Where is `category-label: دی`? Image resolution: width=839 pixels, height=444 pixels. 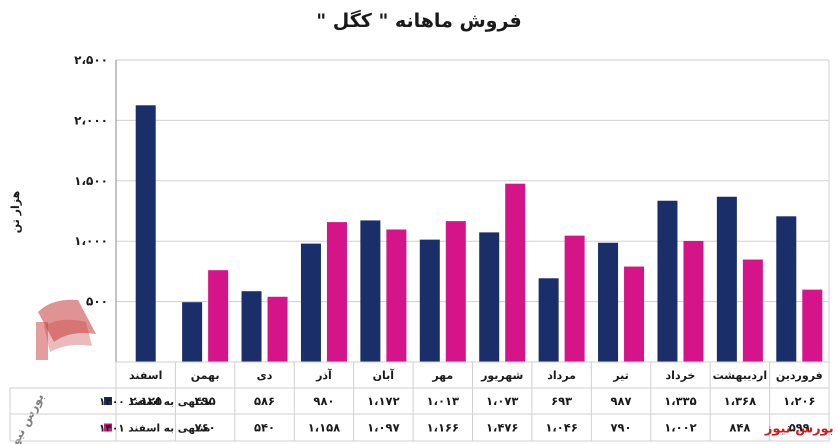
category-label: دی is located at coordinates (265, 375).